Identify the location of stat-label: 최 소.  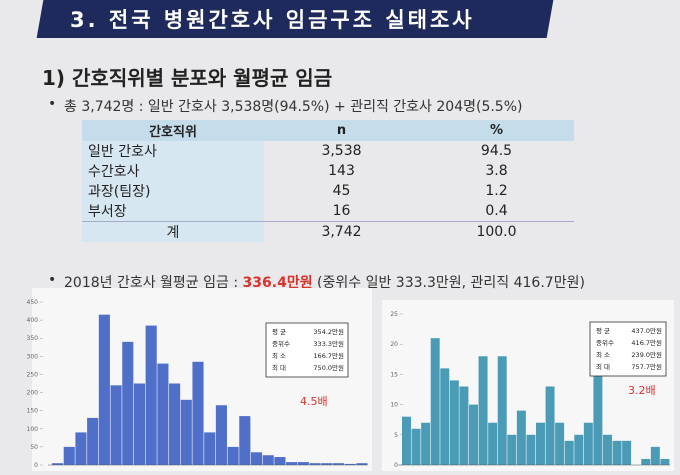
(603, 354).